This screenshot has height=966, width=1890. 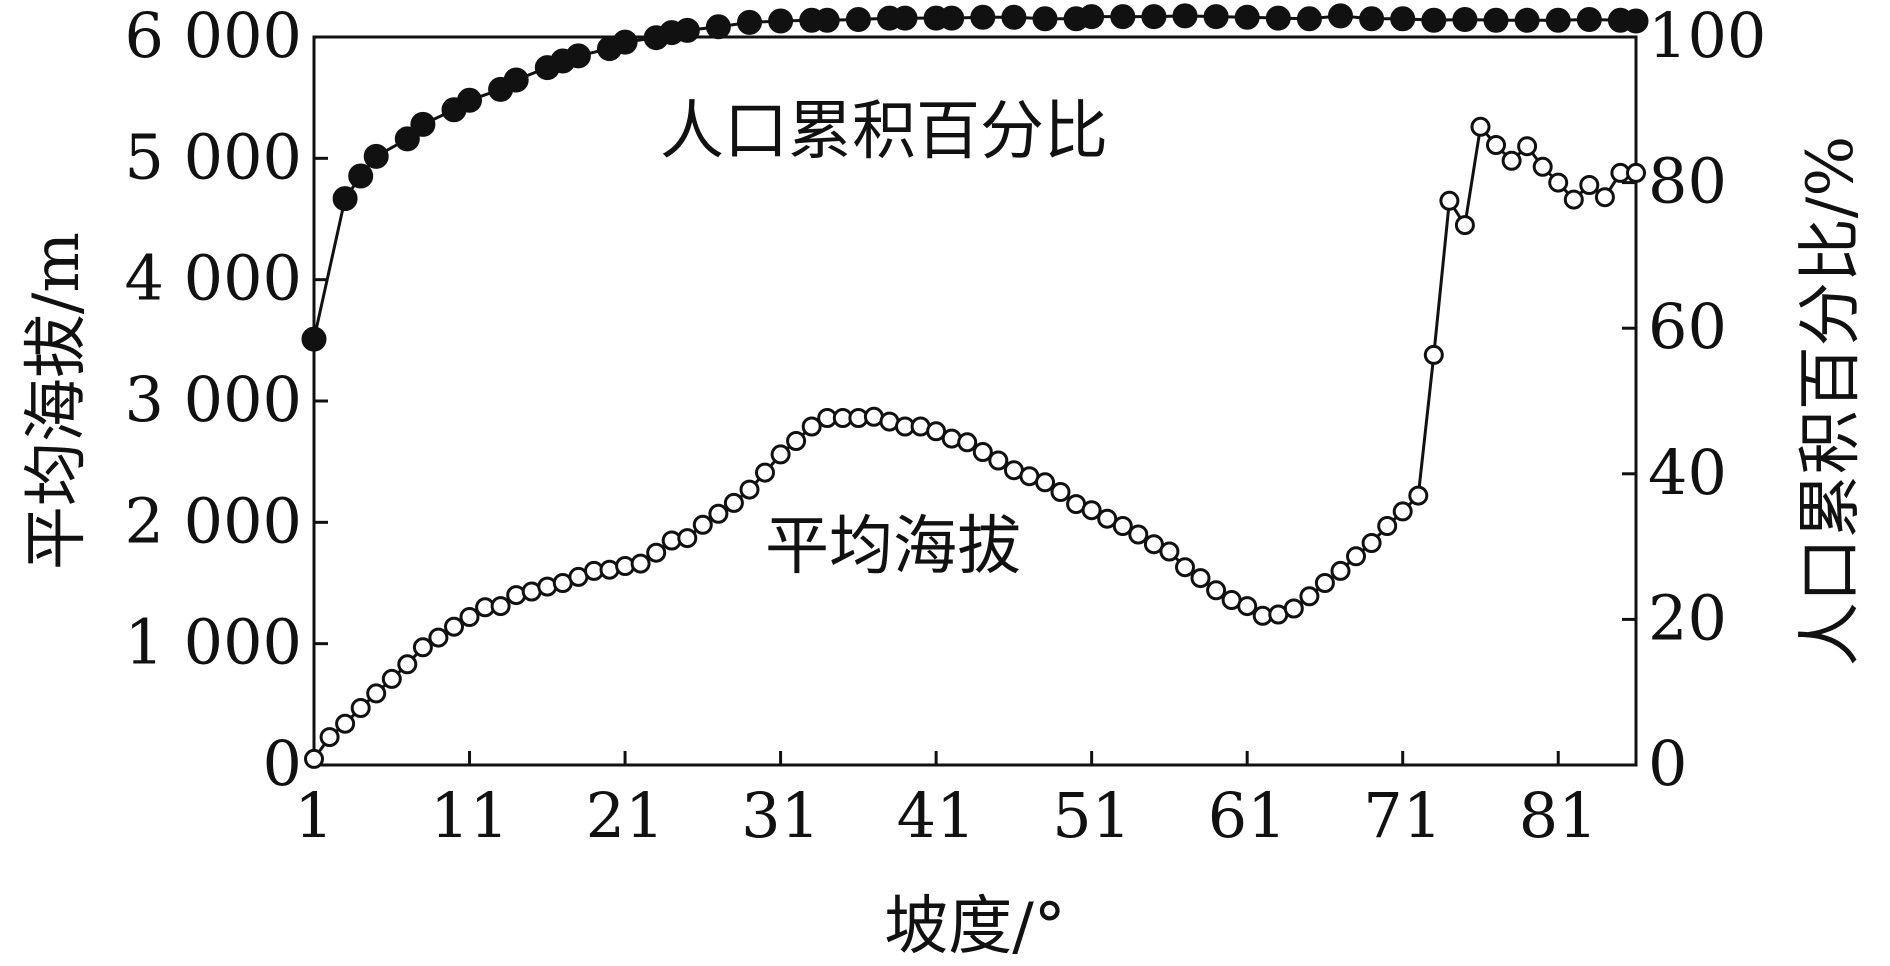 I want to click on x-tick-label: 21, so click(x=625, y=815).